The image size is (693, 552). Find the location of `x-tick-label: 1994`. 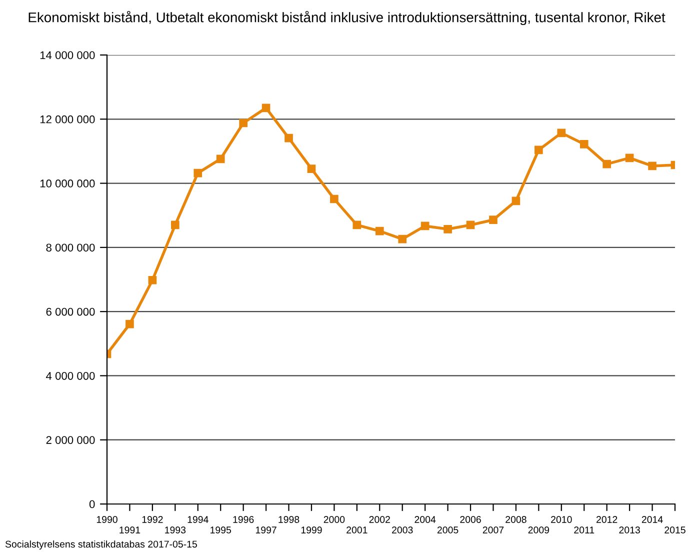

x-tick-label: 1994 is located at coordinates (198, 519).